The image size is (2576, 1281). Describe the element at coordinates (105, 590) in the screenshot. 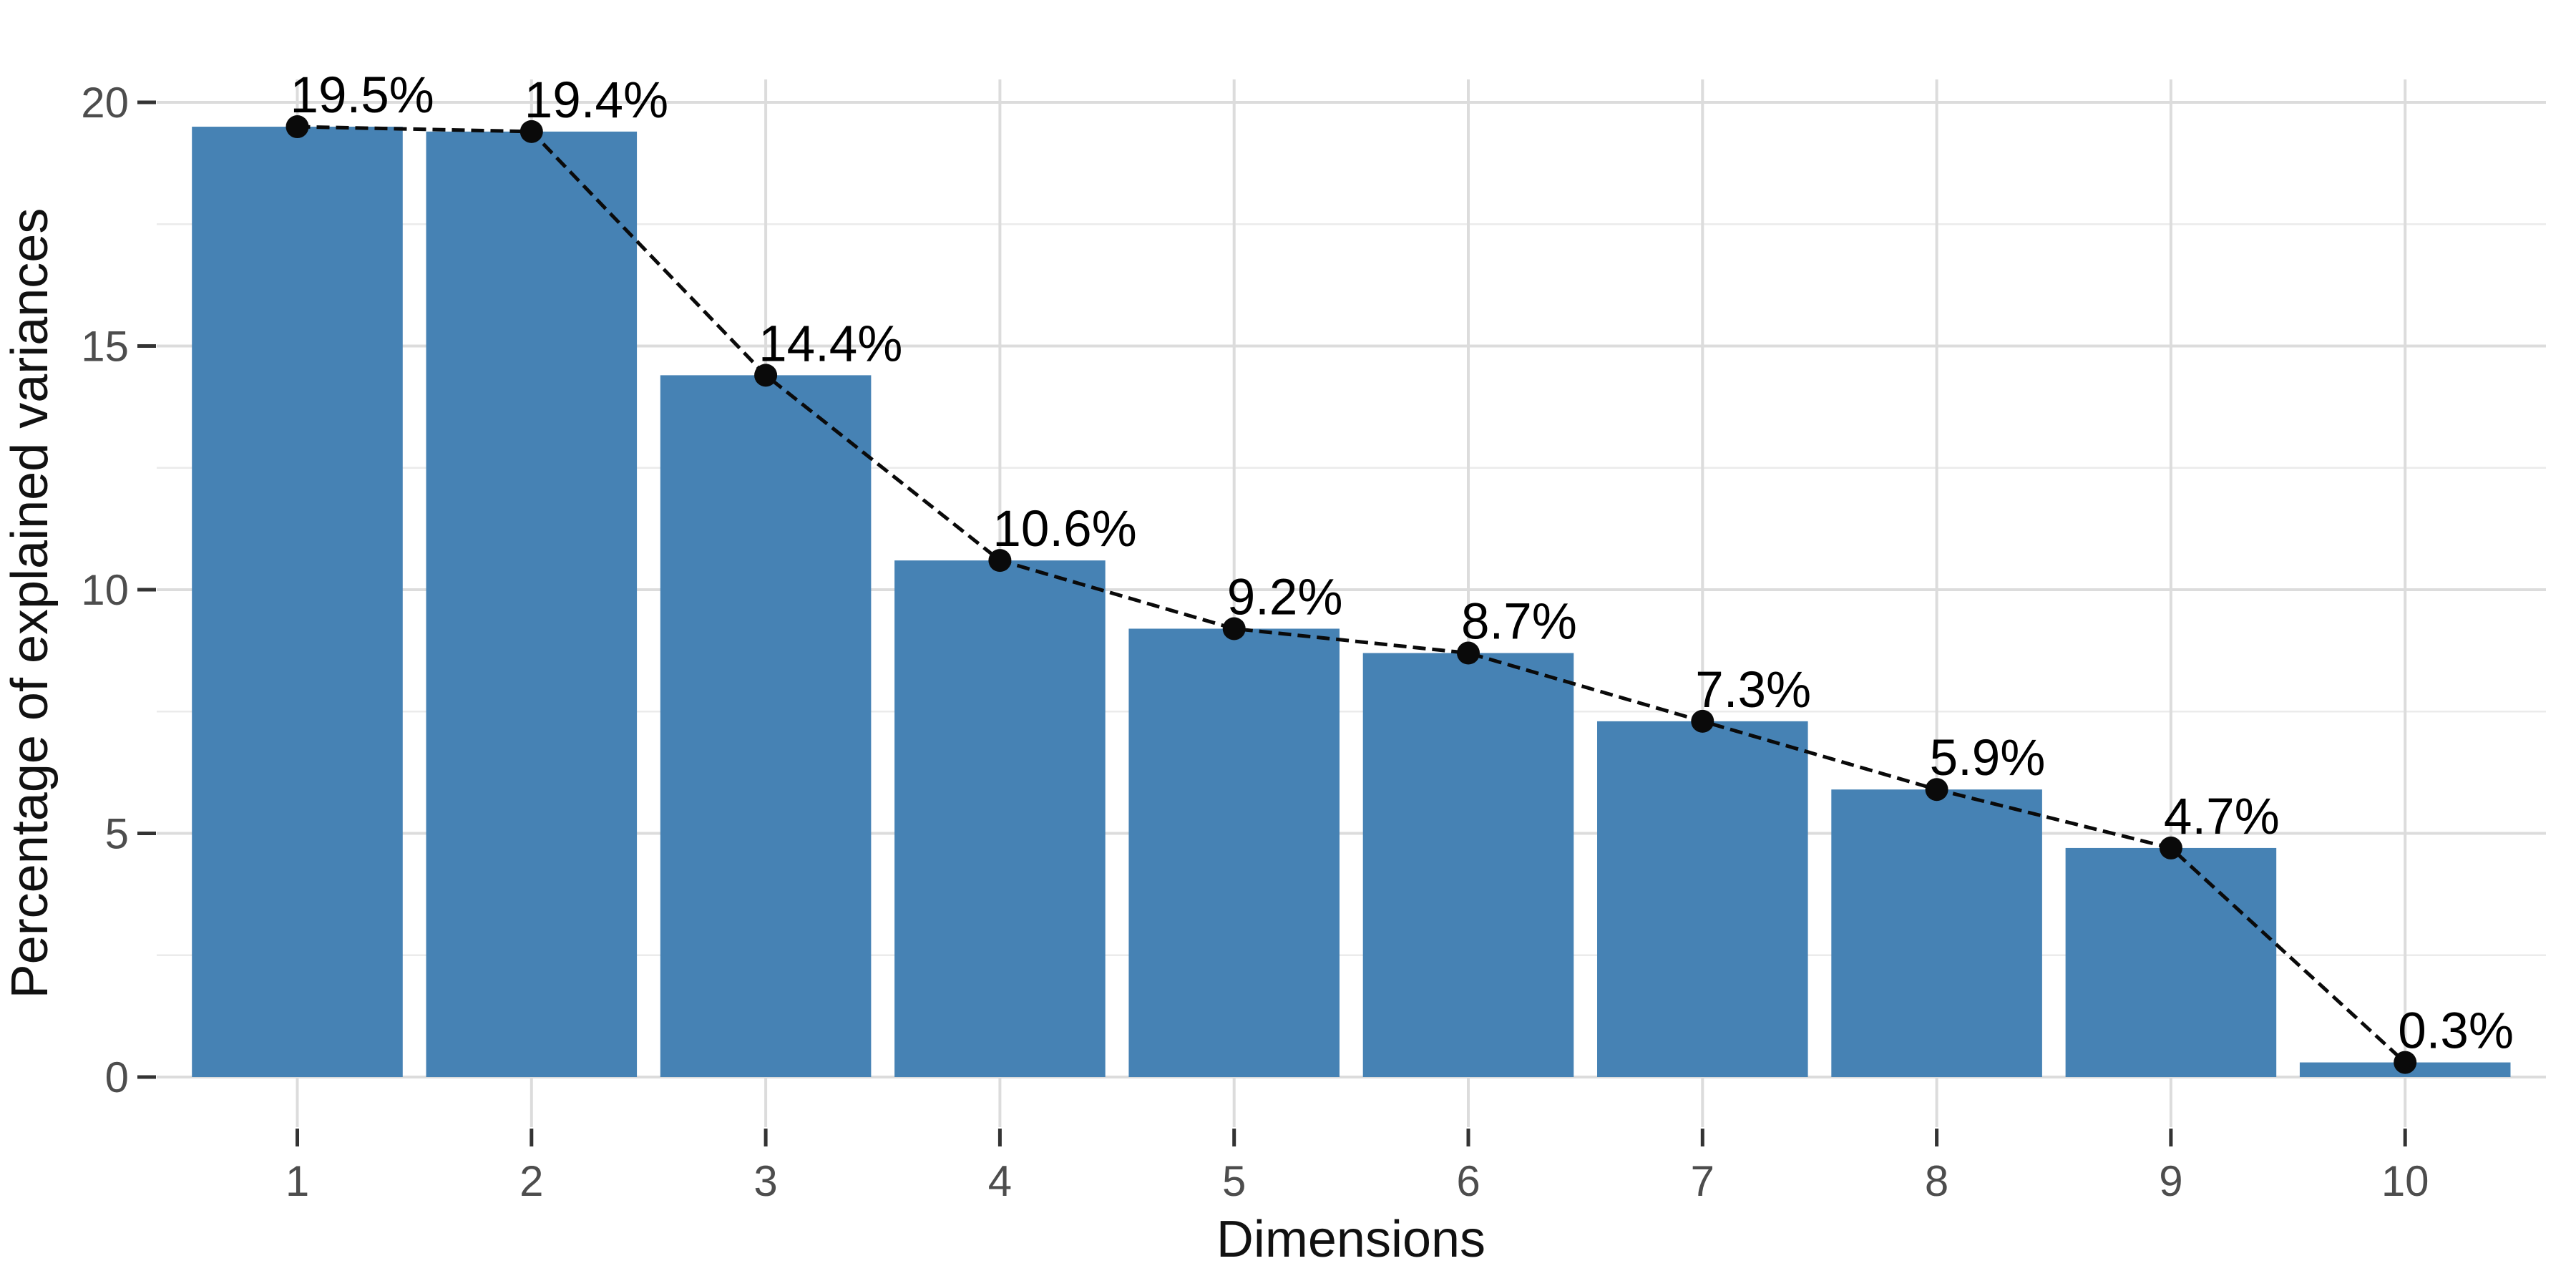

I see `y-tick-label: 10` at that location.